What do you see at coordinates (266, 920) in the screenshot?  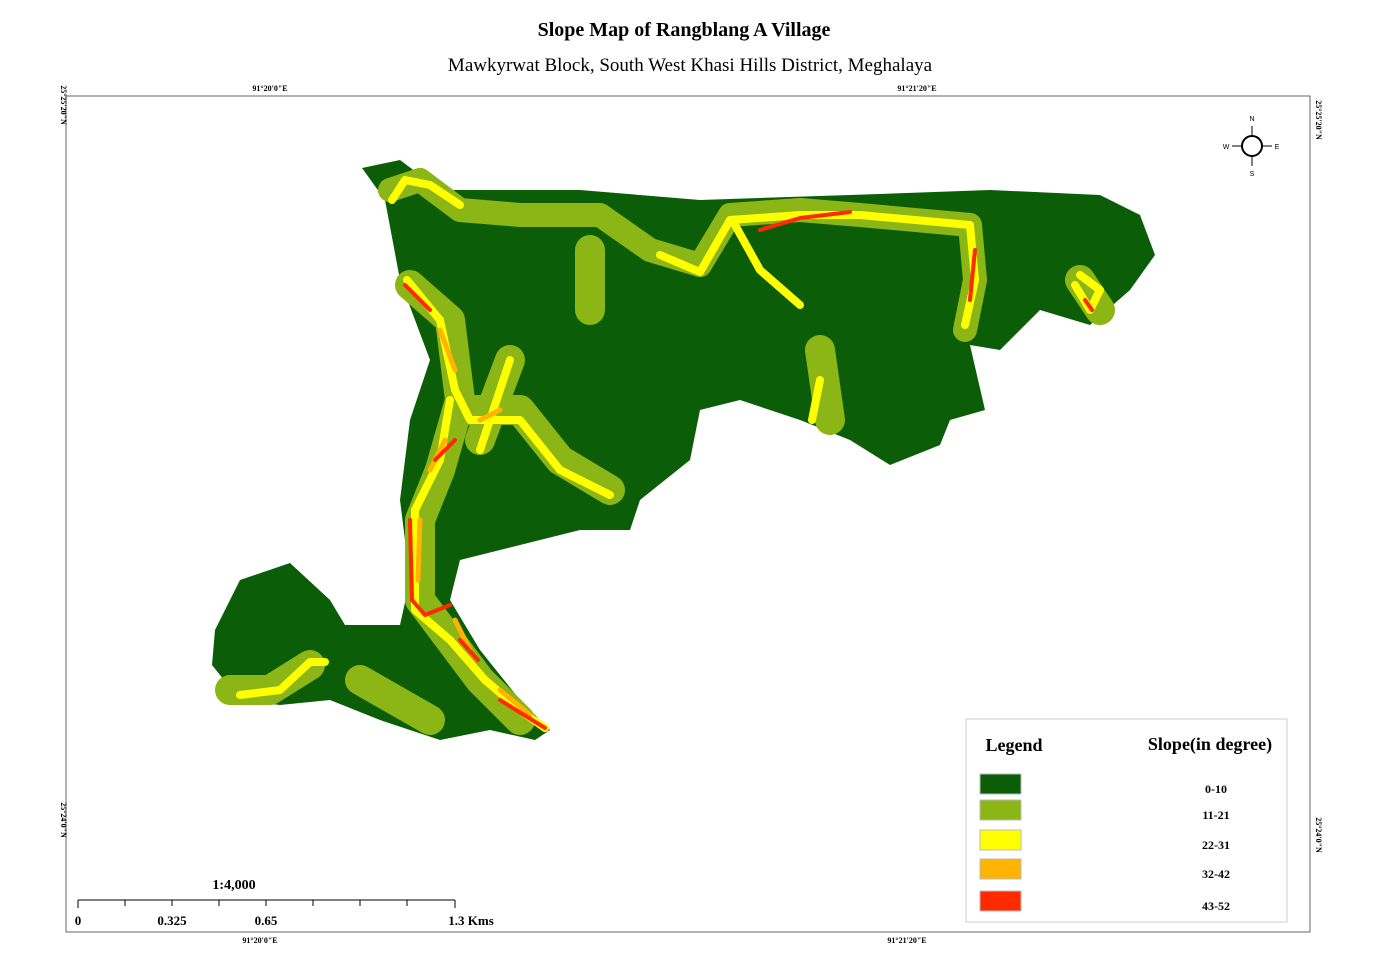 I see `scale-label: 0.65` at bounding box center [266, 920].